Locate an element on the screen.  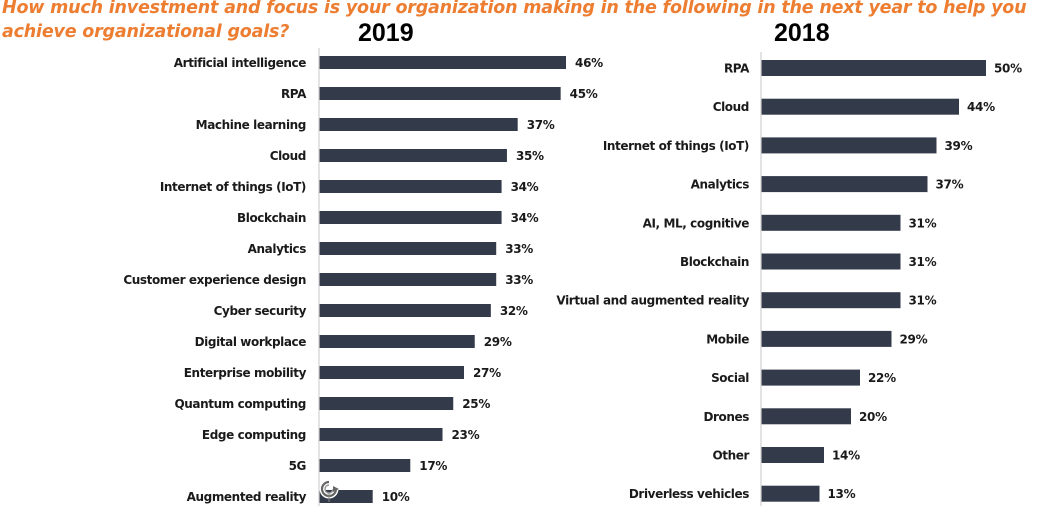
data-label-2019: 46% is located at coordinates (589, 63).